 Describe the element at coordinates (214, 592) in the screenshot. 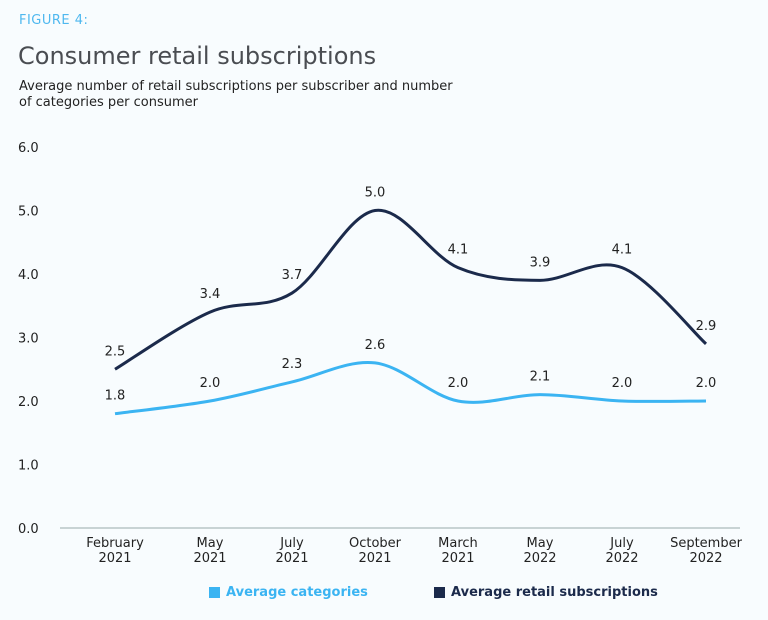

I see `legend-swatch-categories` at that location.